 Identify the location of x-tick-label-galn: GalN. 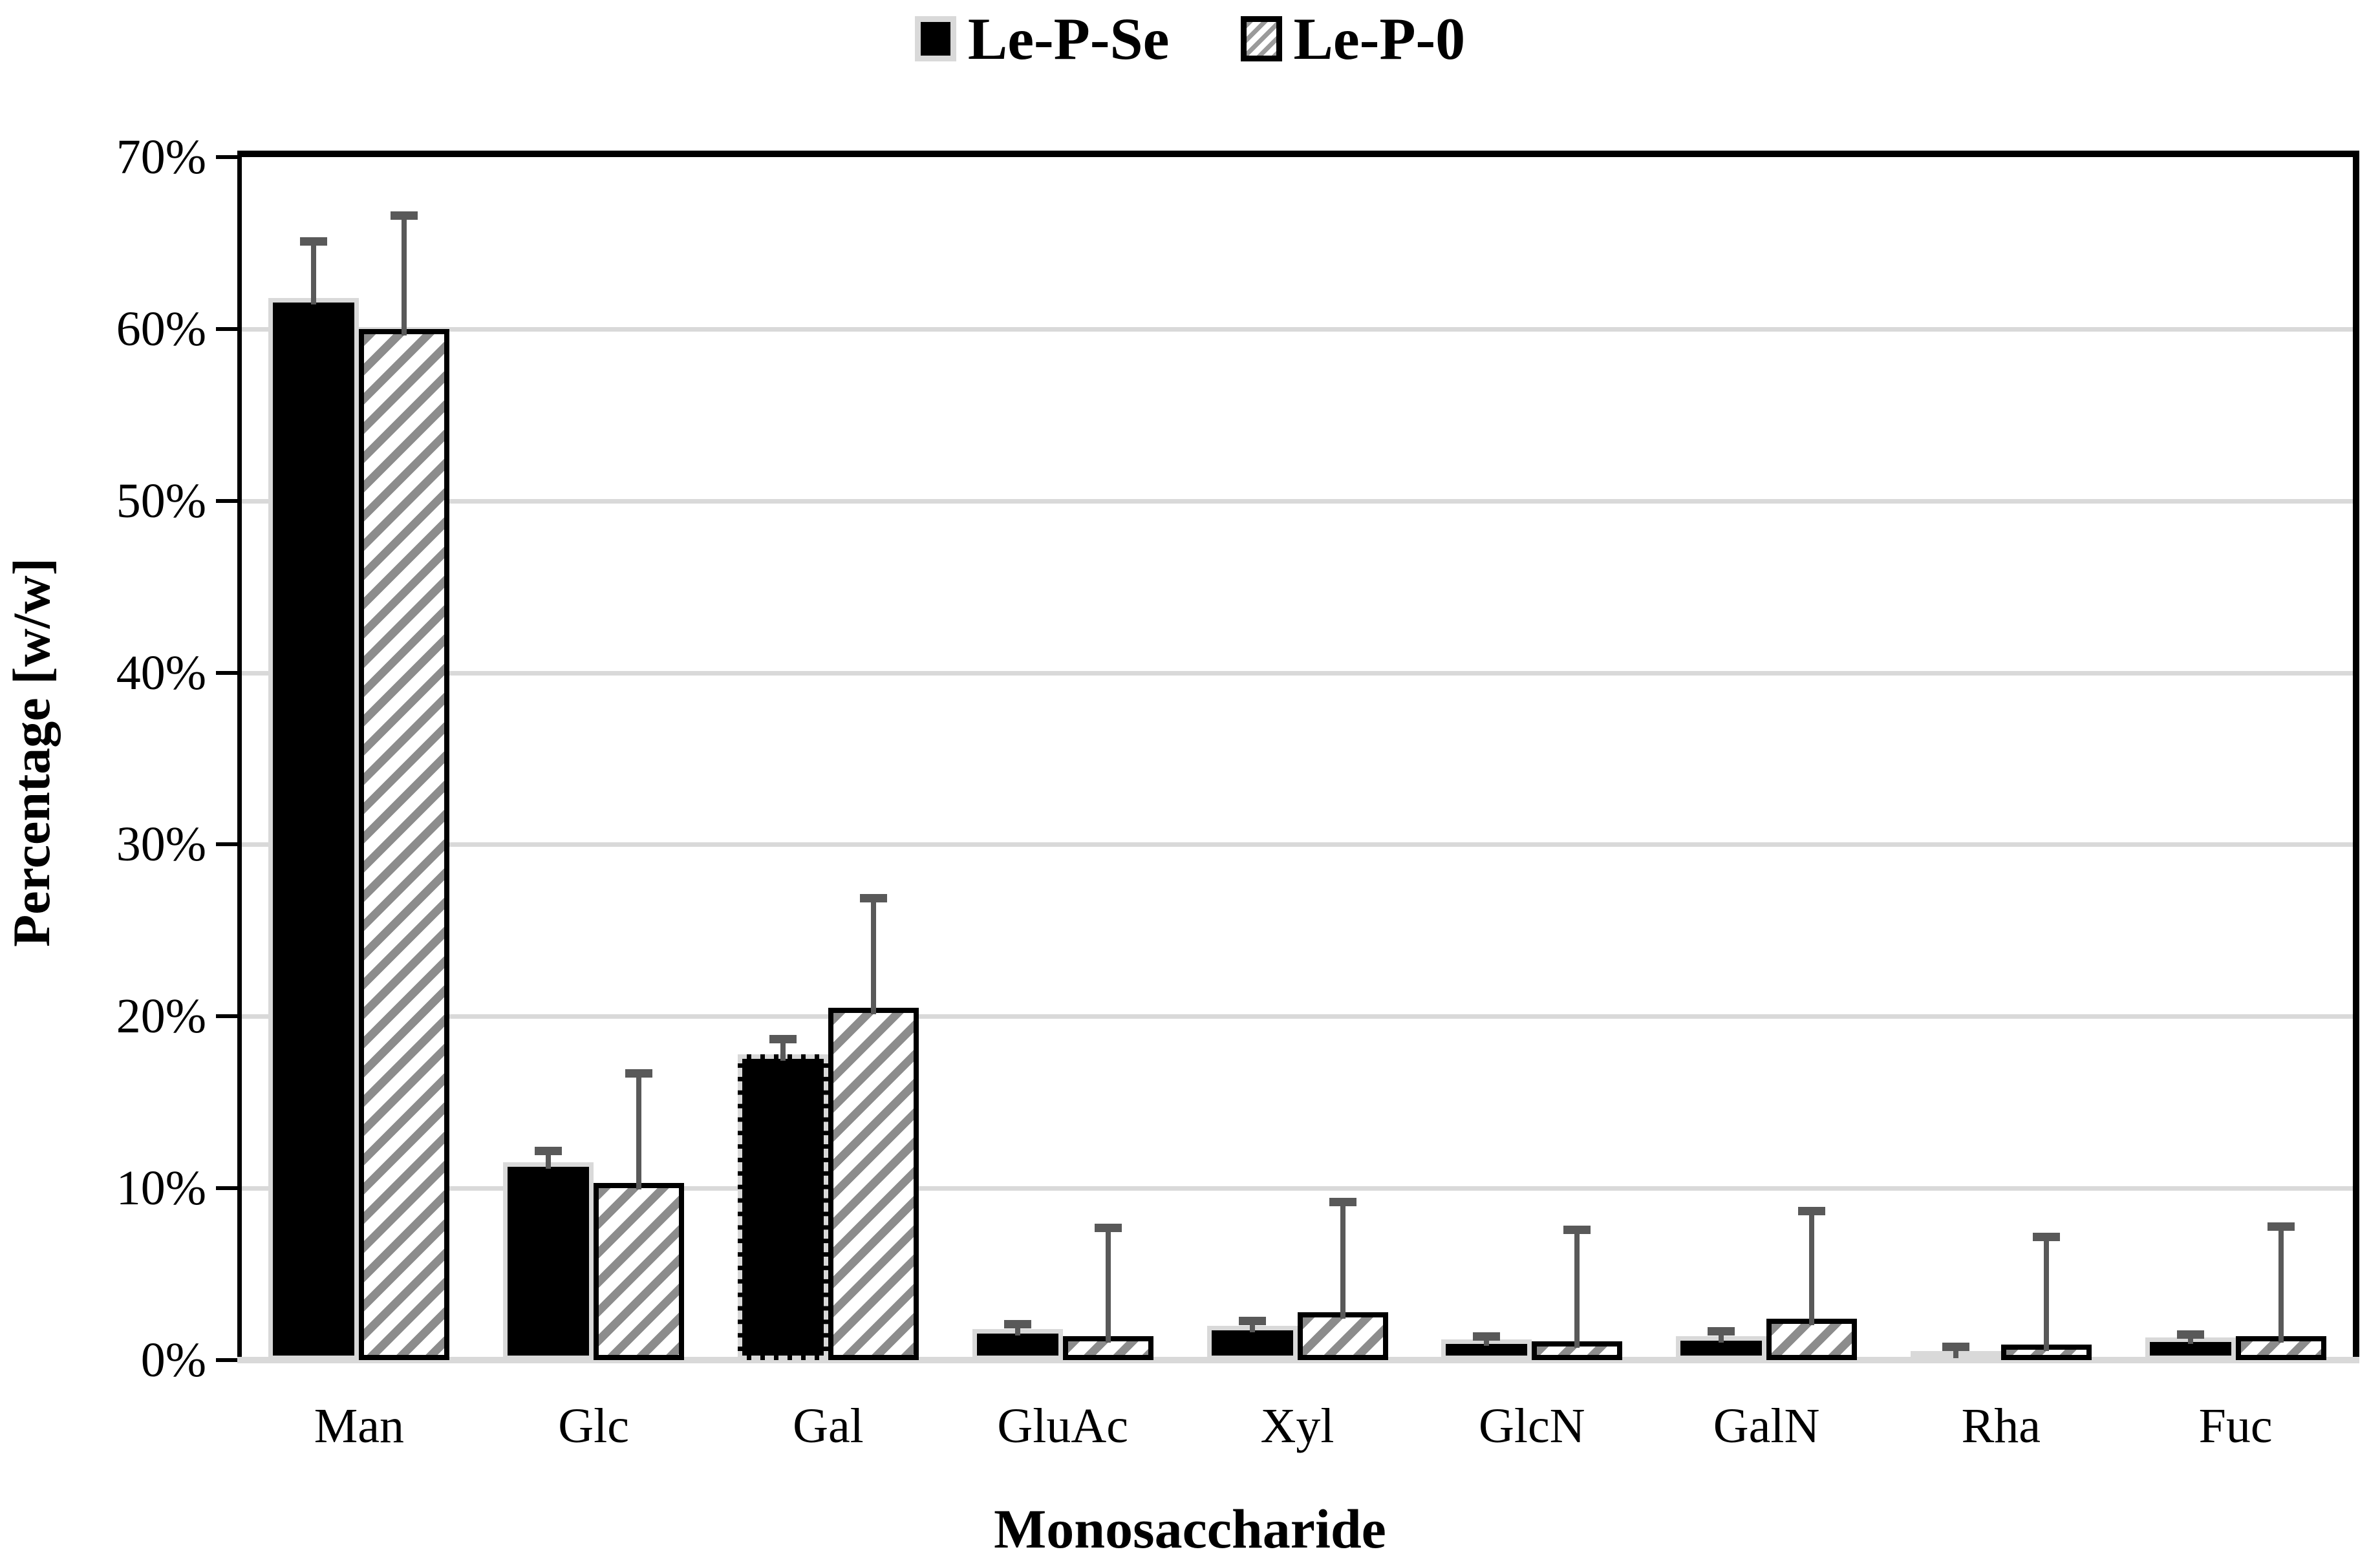
(1766, 1426).